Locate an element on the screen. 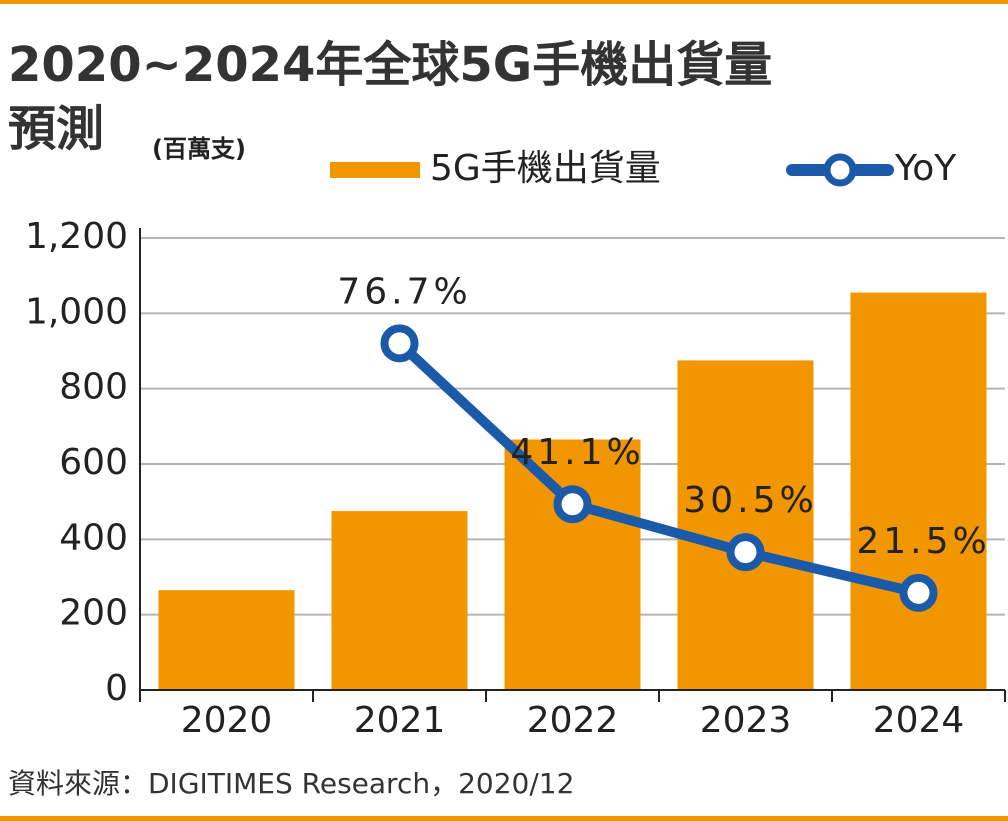  x-tick-label: 2021 is located at coordinates (400, 720).